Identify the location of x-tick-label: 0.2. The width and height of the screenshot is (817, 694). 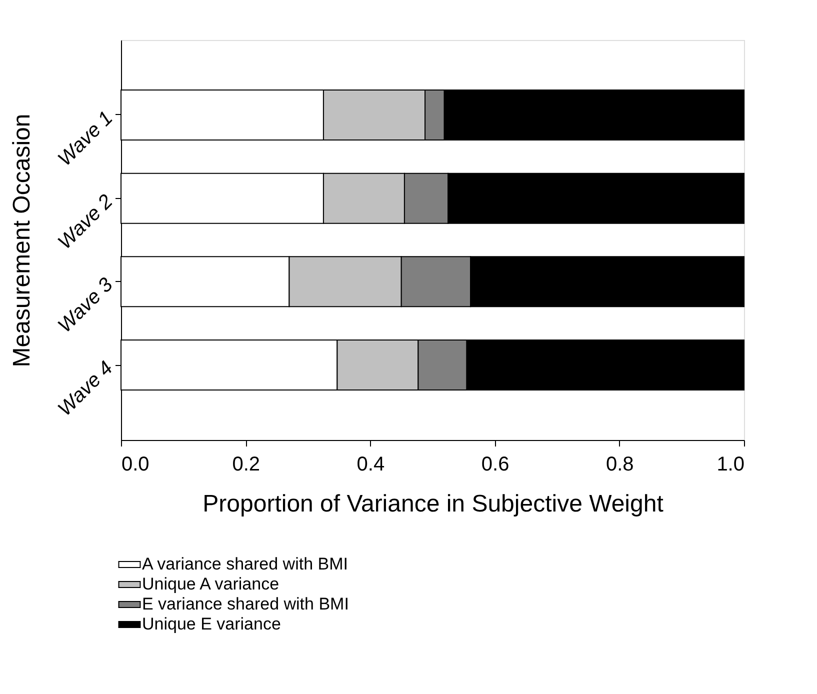
(246, 465).